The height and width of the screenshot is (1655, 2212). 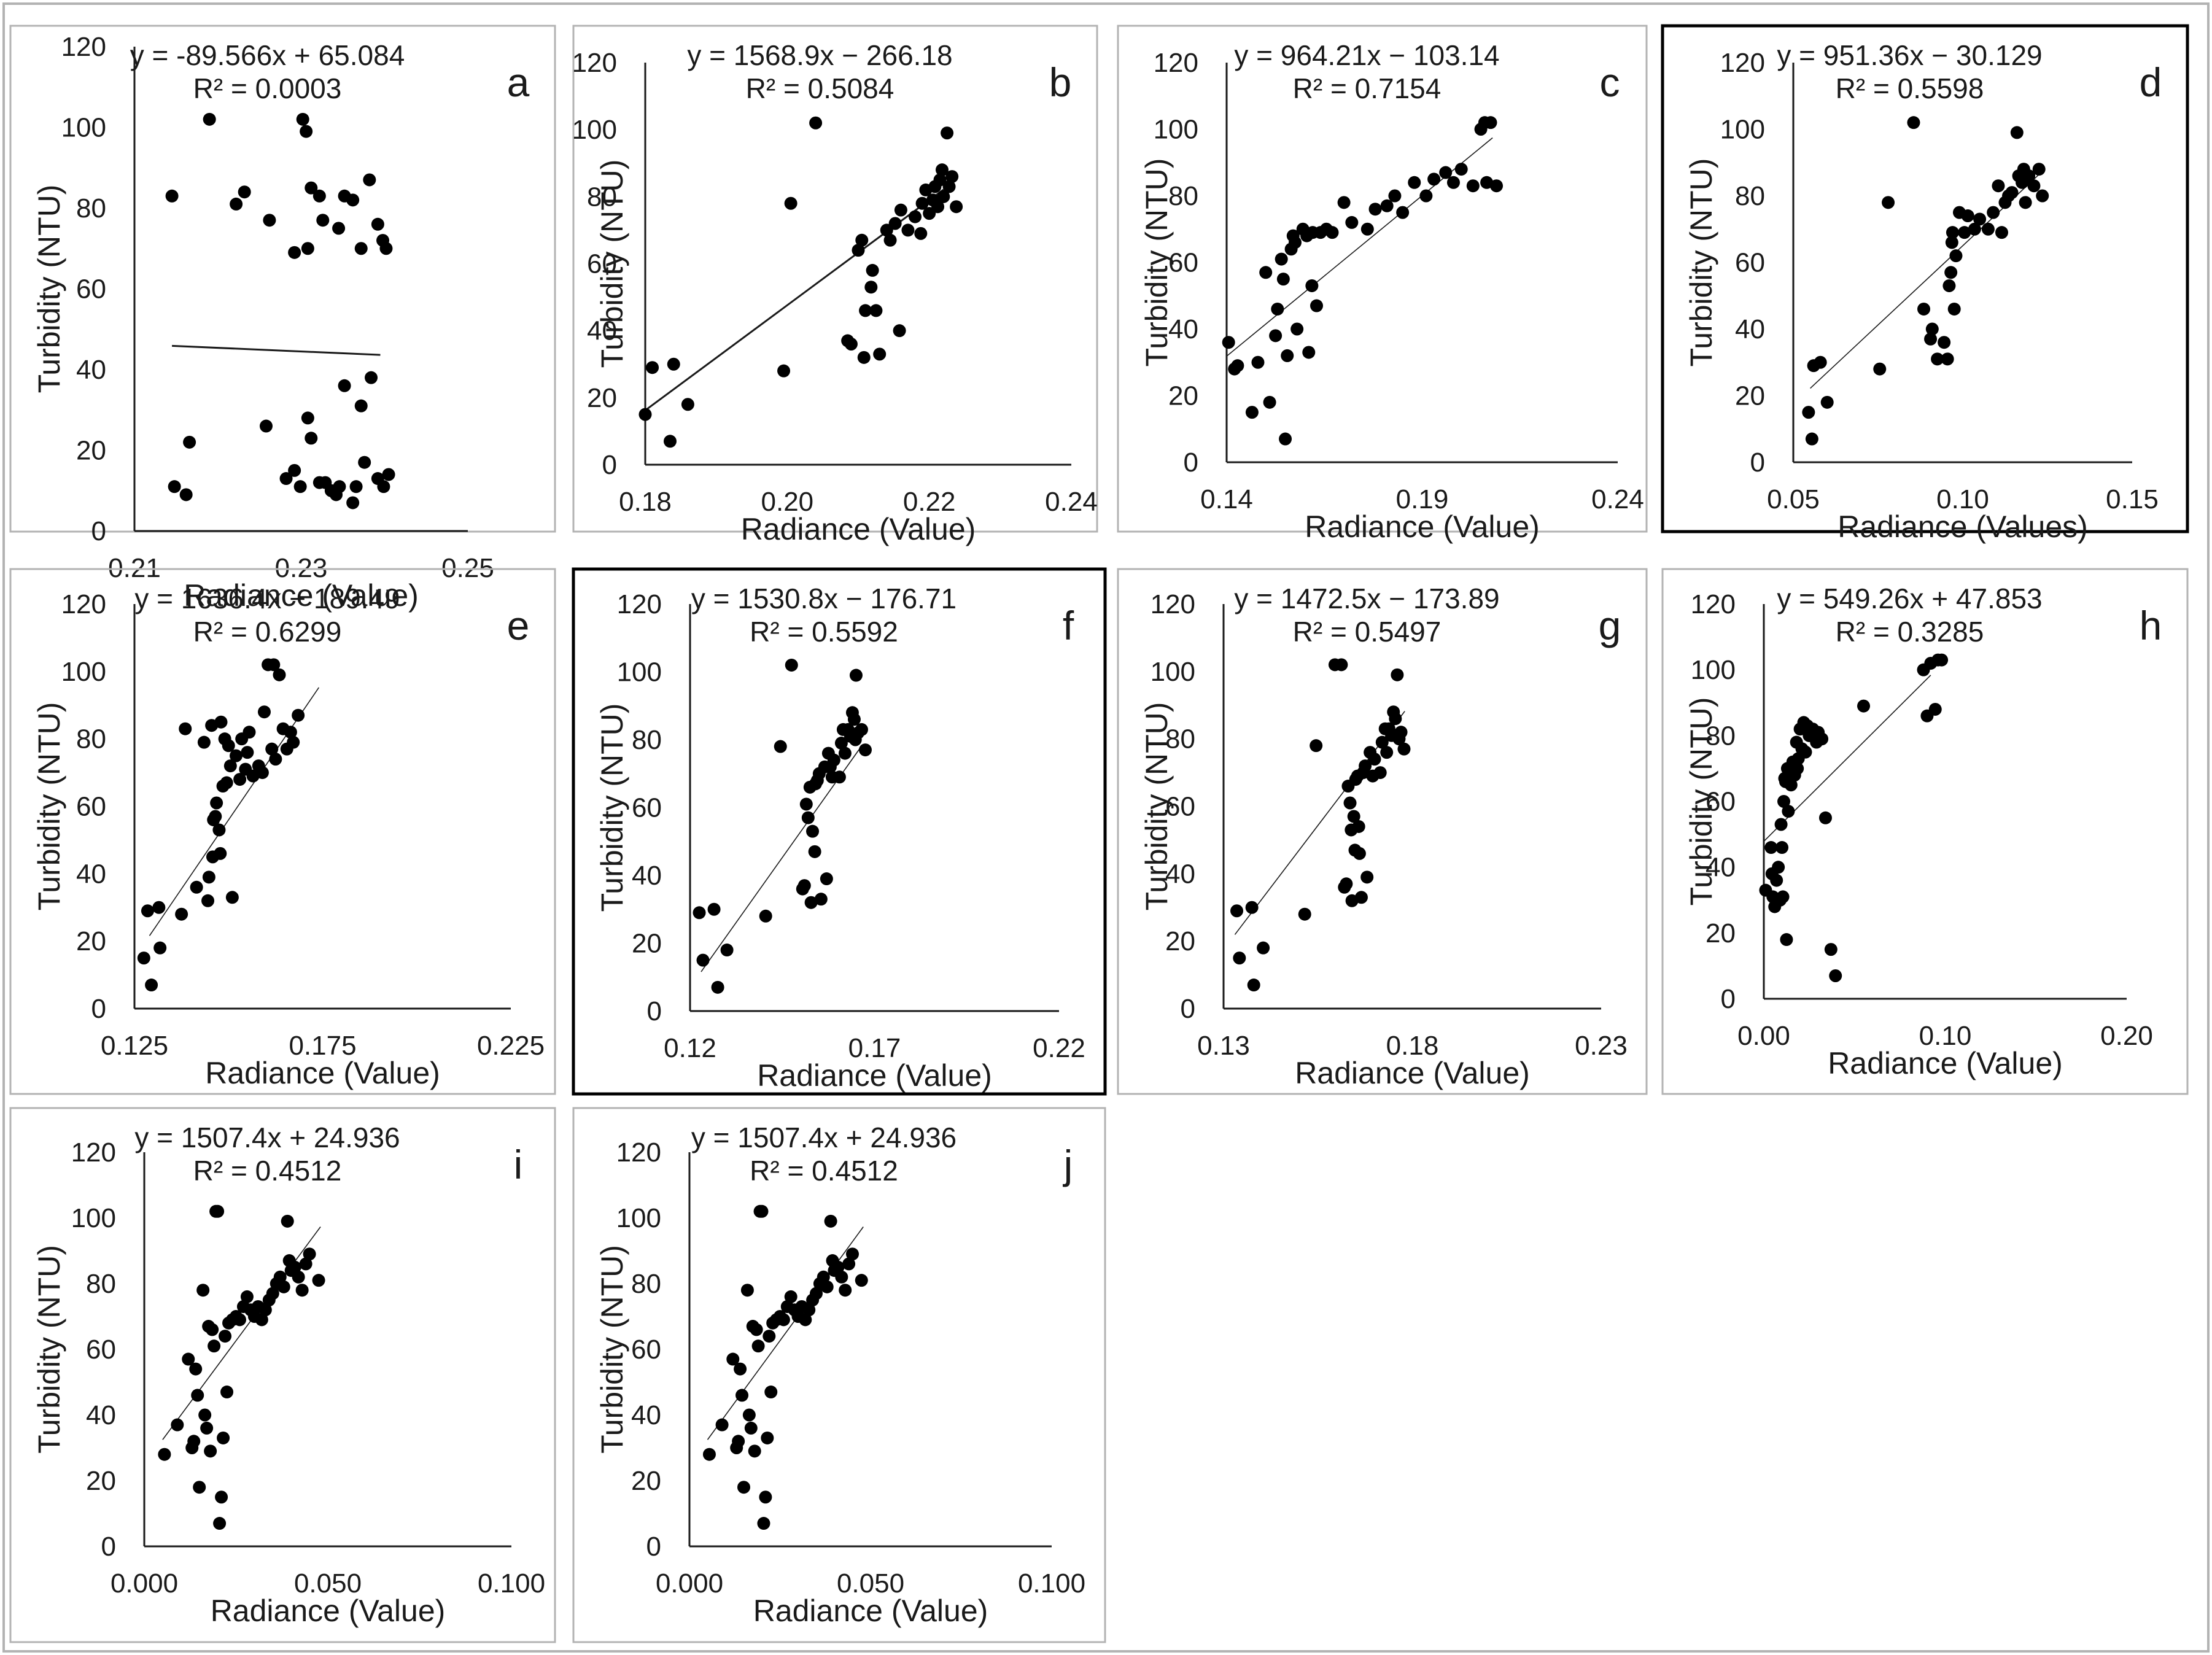 What do you see at coordinates (653, 1547) in the screenshot?
I see `y-tick-label: 0` at bounding box center [653, 1547].